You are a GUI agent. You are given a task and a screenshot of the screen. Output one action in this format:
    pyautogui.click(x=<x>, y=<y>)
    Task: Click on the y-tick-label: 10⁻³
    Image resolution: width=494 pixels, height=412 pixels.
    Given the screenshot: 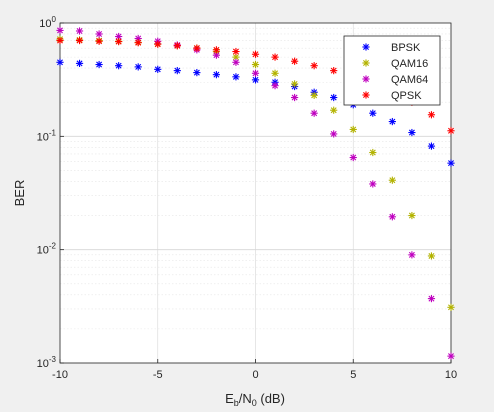 What is the action you would take?
    pyautogui.click(x=47, y=362)
    